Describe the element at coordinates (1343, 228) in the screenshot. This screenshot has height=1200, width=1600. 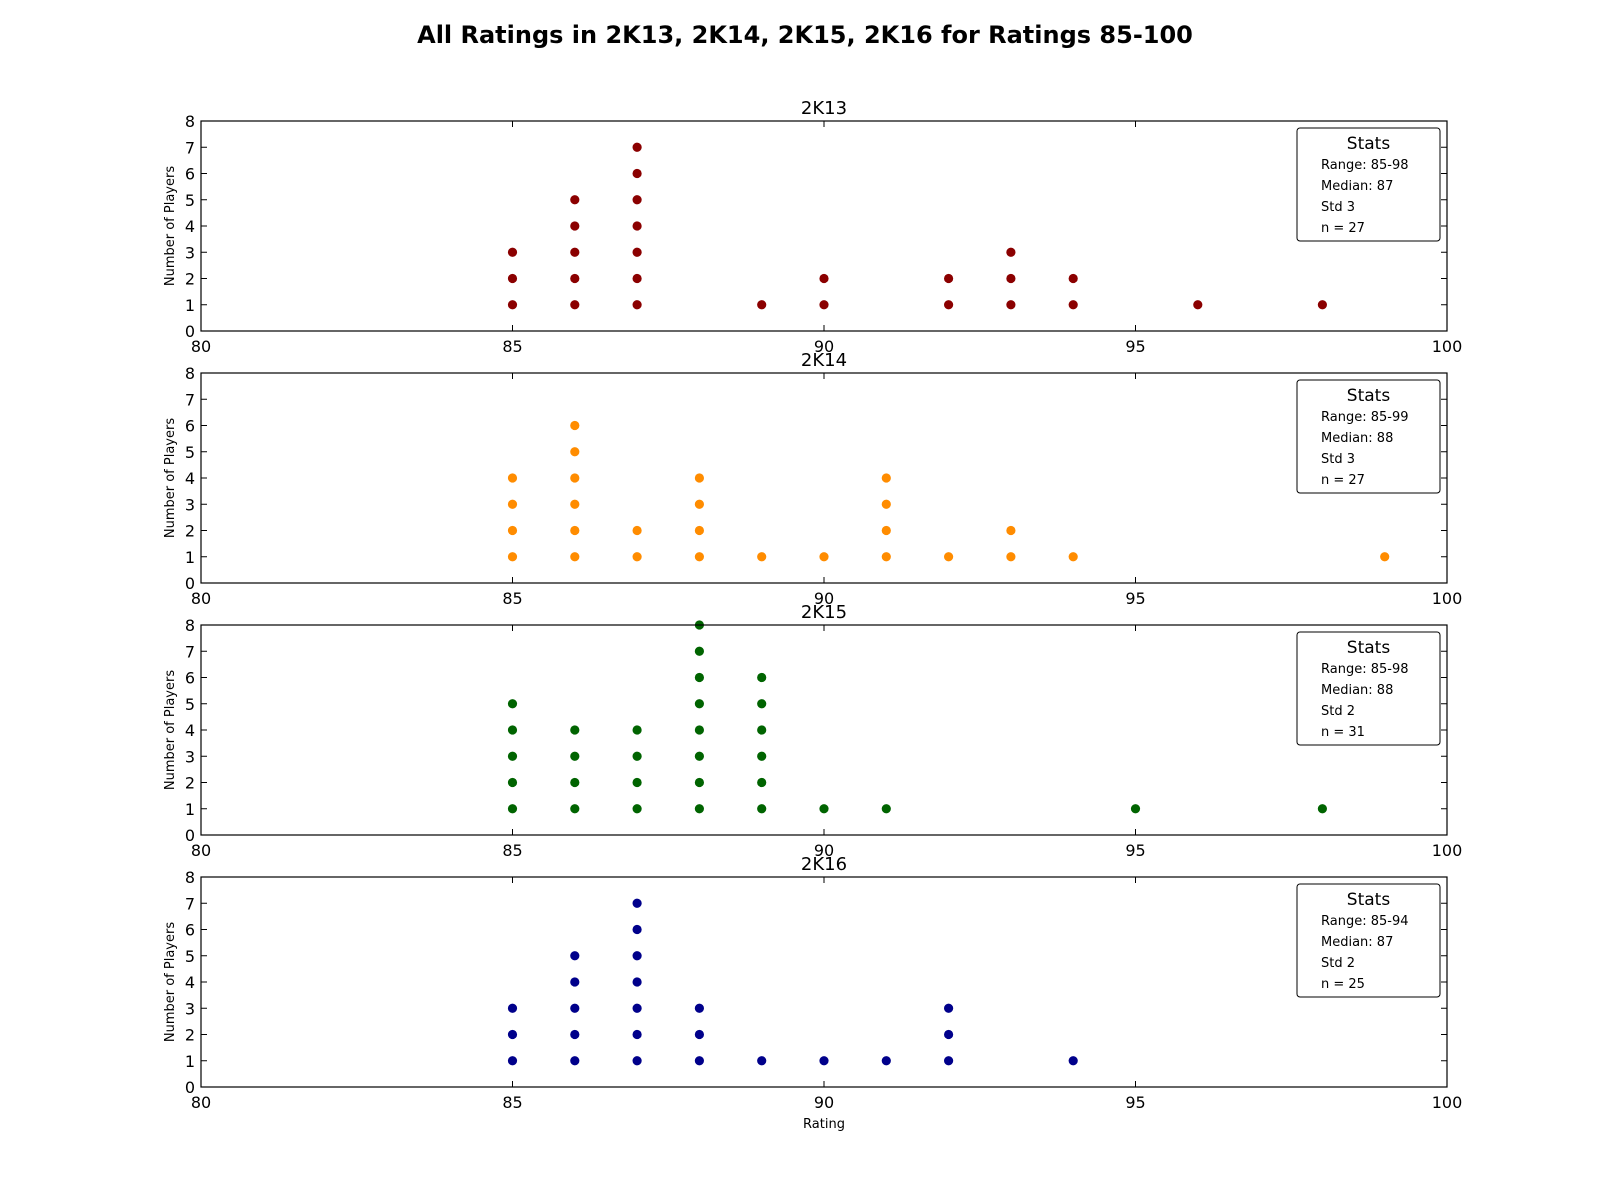
I see `legend-entry: n = 27` at that location.